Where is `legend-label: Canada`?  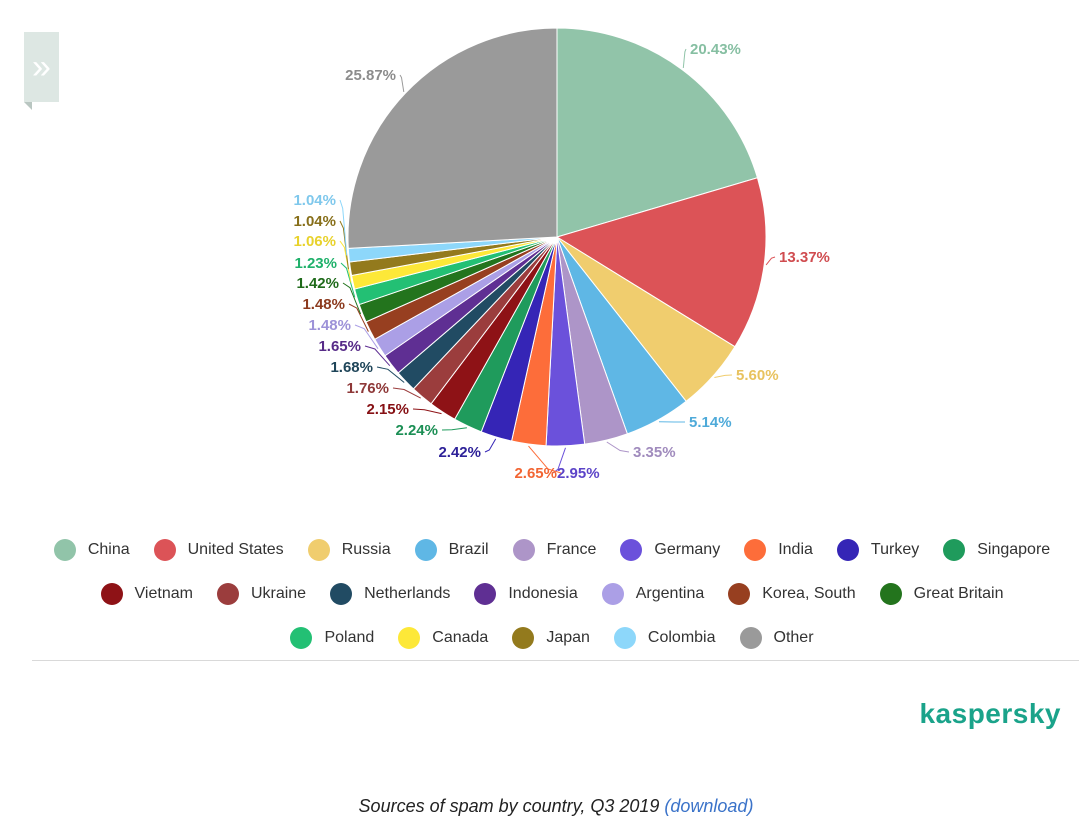 legend-label: Canada is located at coordinates (460, 637).